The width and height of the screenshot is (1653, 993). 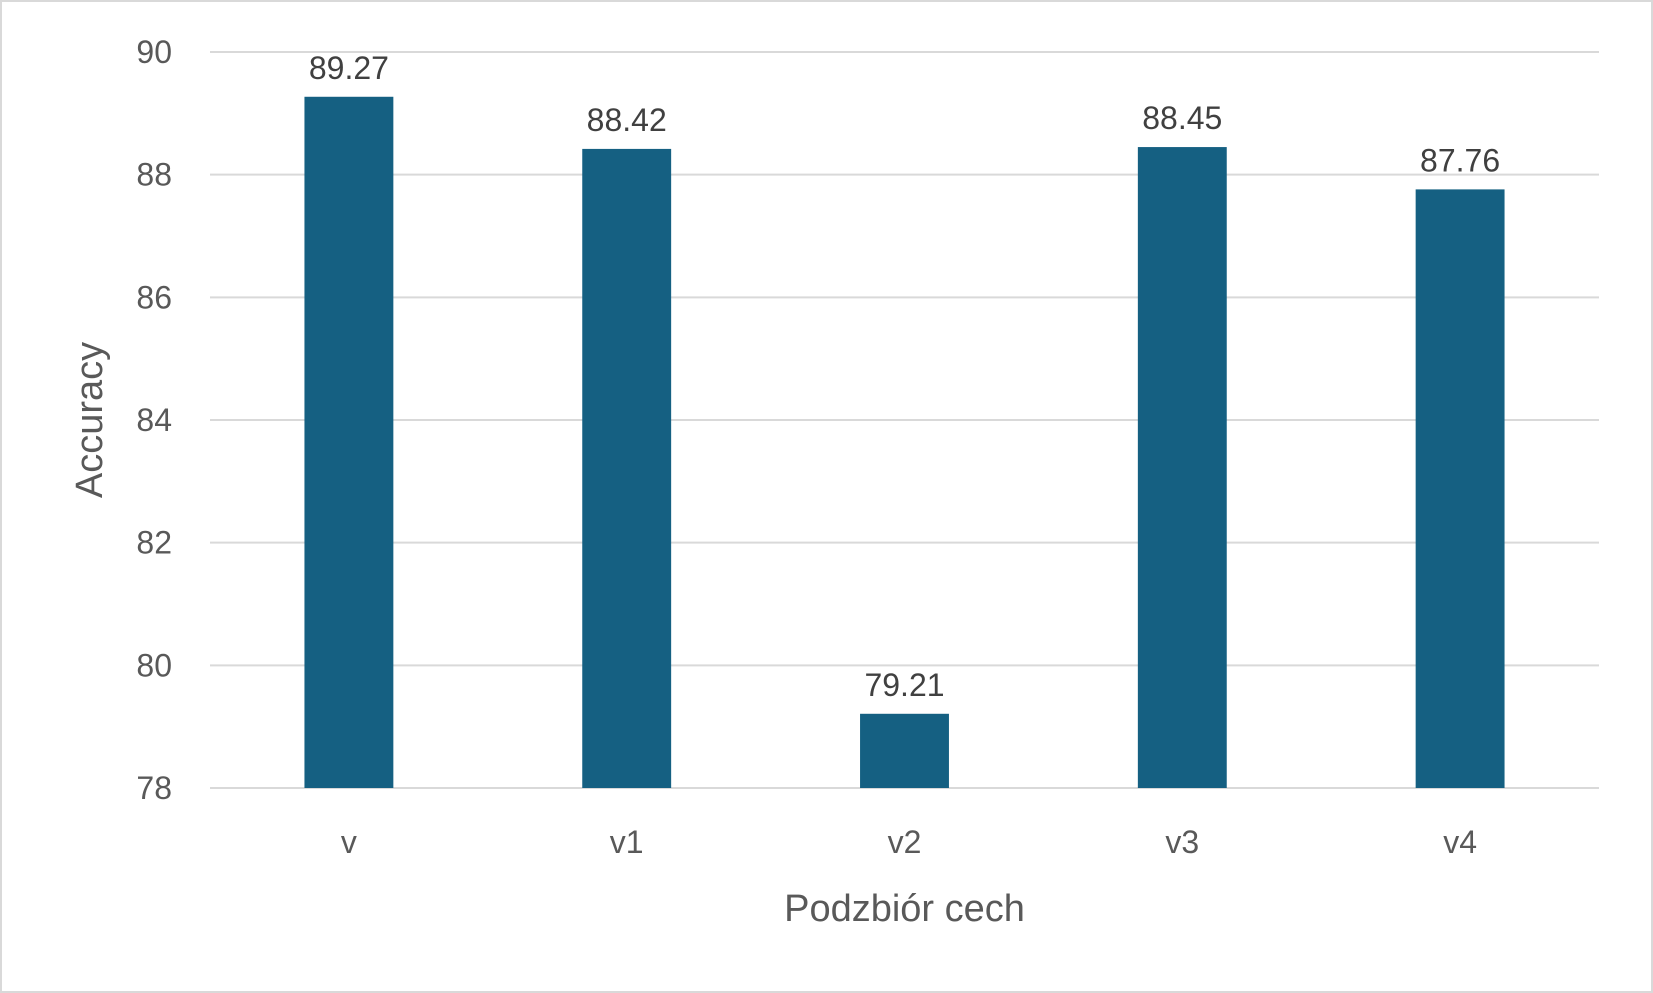 I want to click on data-label: 89.27, so click(x=349, y=68).